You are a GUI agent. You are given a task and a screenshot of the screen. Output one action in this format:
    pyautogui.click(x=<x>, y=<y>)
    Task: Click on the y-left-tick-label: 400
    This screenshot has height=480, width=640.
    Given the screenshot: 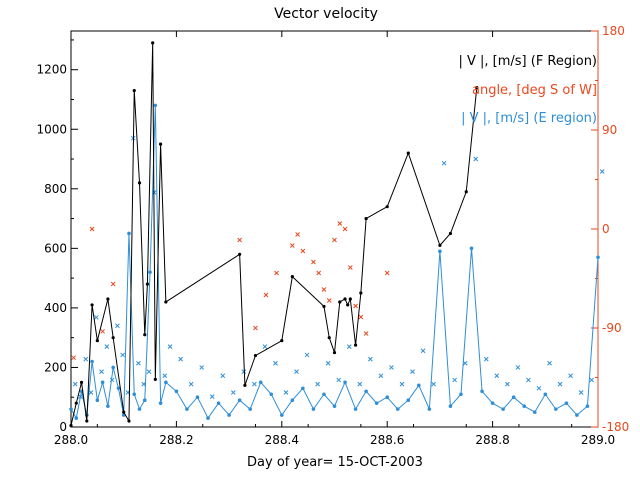 What is the action you would take?
    pyautogui.click(x=55, y=308)
    